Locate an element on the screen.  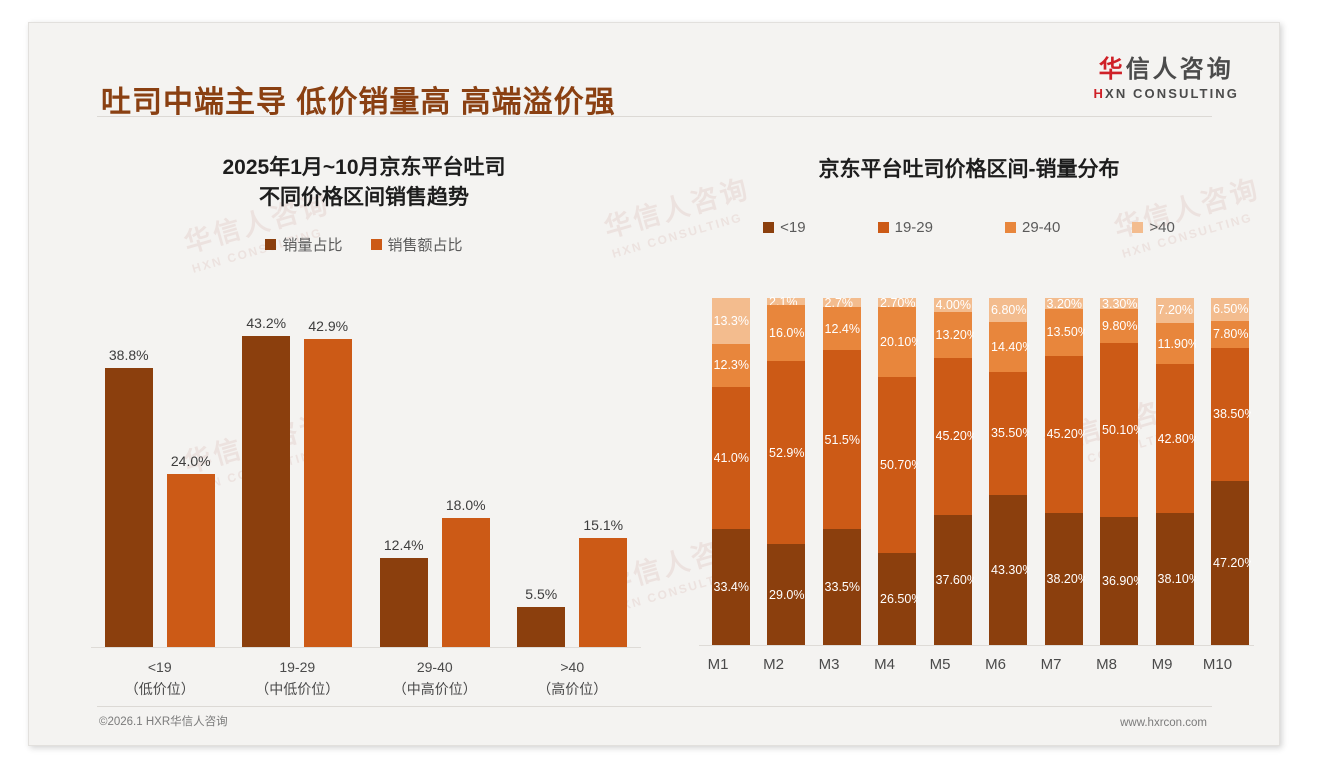
stacked-bar: 2.70% 20.10% 50.70% 26.50% is located at coordinates (898, 470).